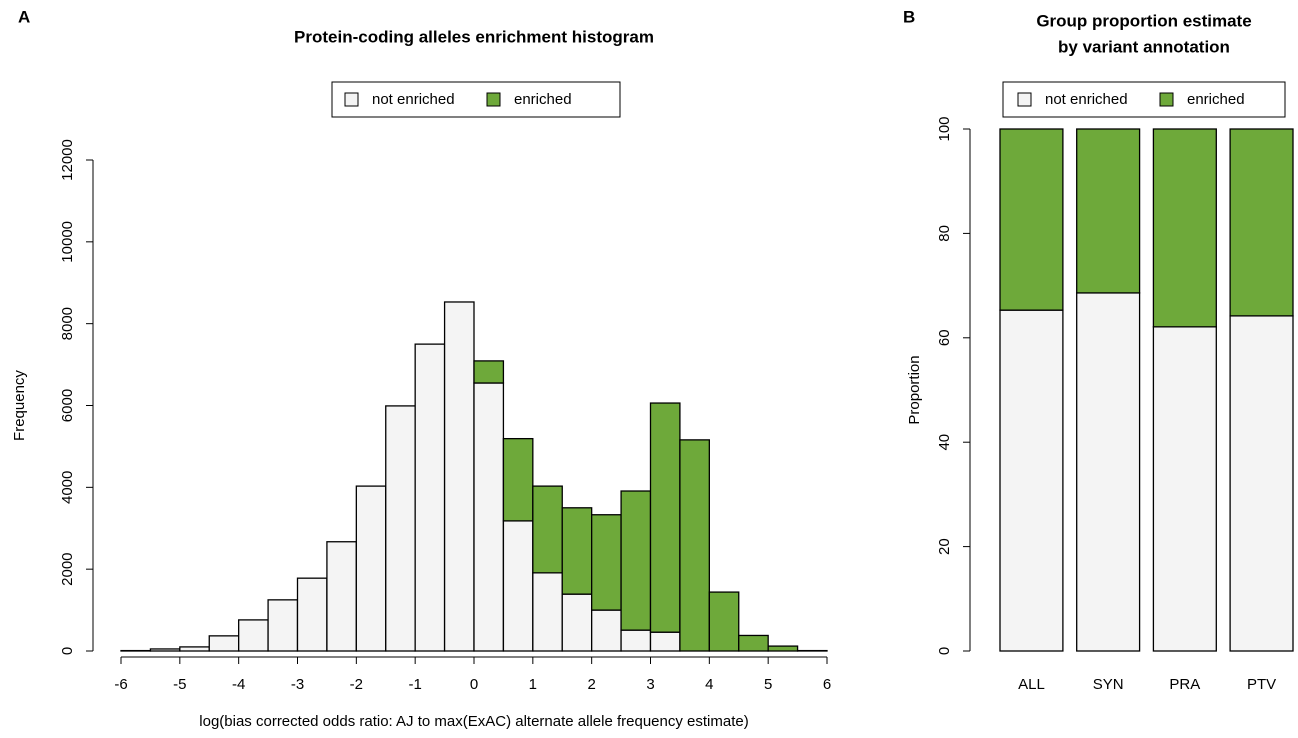 The height and width of the screenshot is (738, 1298). What do you see at coordinates (650, 684) in the screenshot?
I see `x-tick-label: 3` at bounding box center [650, 684].